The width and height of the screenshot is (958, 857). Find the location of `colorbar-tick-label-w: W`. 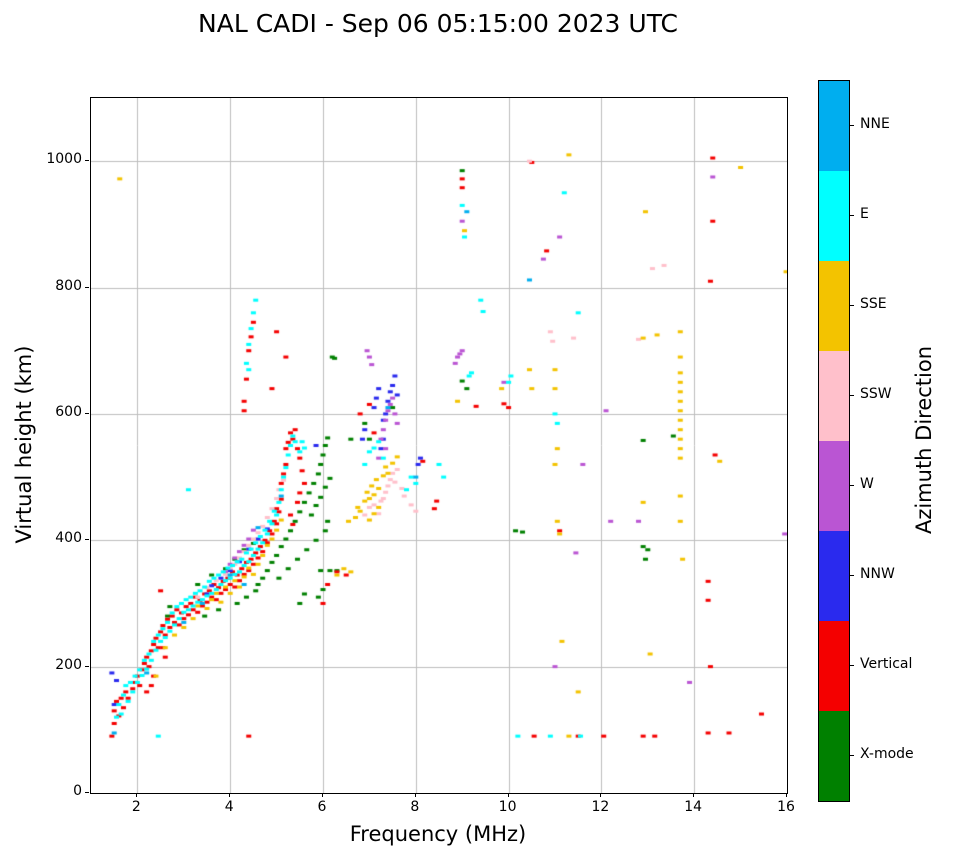

colorbar-tick-label-w: W is located at coordinates (867, 484).